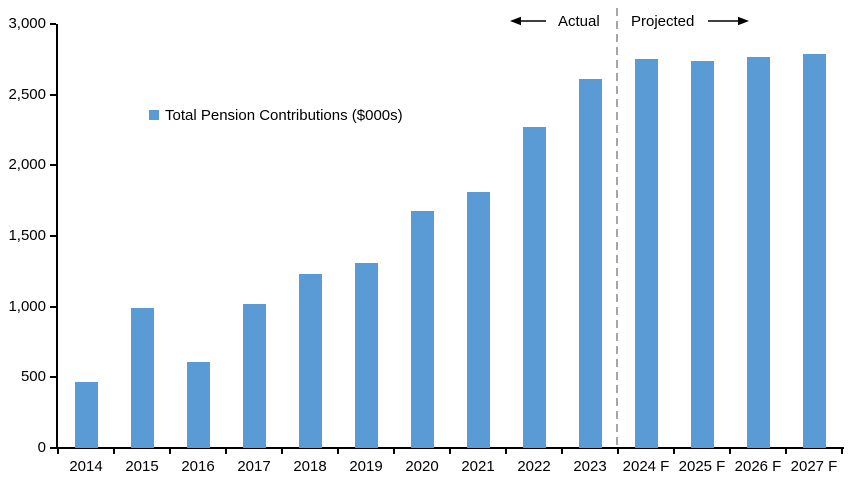 Image resolution: width=852 pixels, height=495 pixels. I want to click on x-axis-line, so click(450, 448).